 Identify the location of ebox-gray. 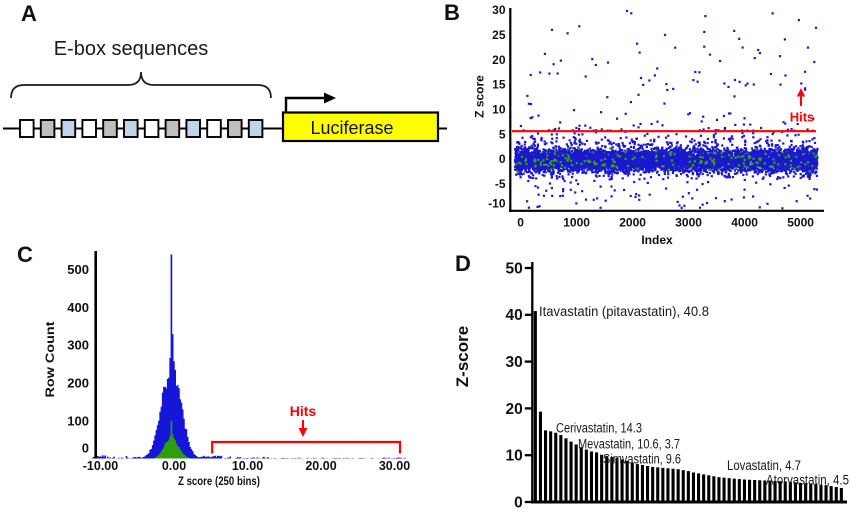
(47, 128).